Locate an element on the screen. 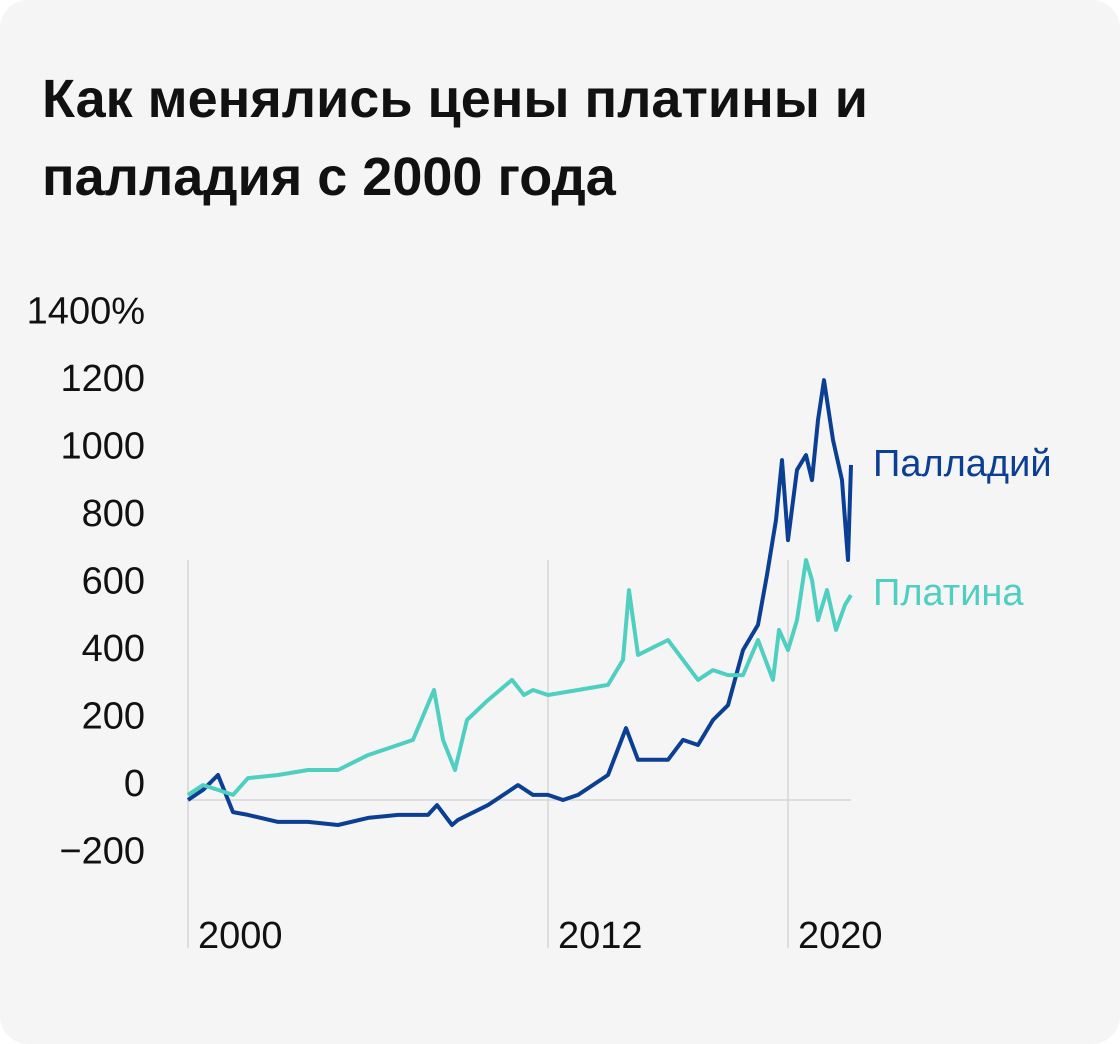  x-tick-label: 2020 is located at coordinates (840, 936).